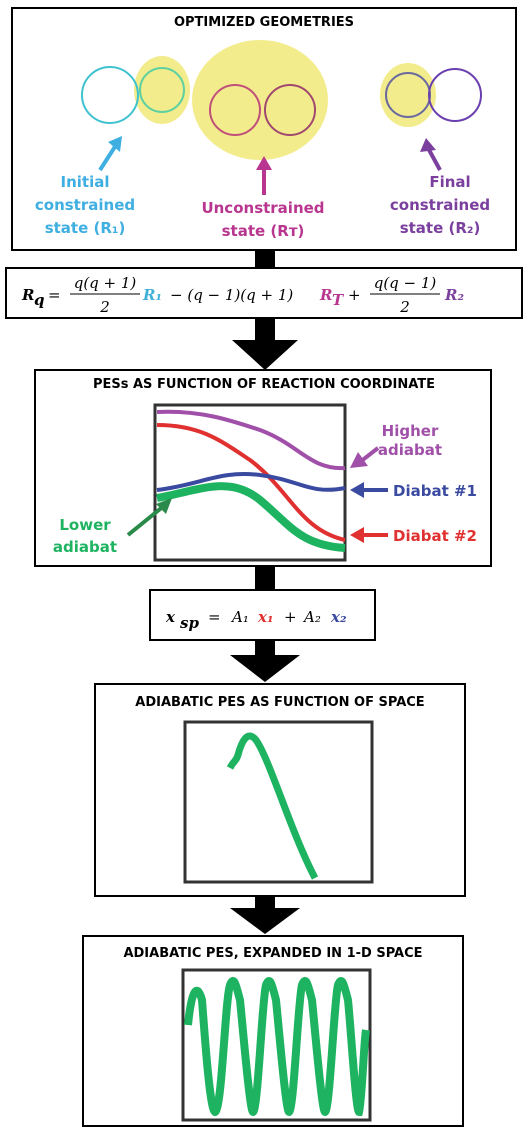 The image size is (529, 1128). What do you see at coordinates (405, 283) in the screenshot?
I see `eq-part: q(q − 1)` at bounding box center [405, 283].